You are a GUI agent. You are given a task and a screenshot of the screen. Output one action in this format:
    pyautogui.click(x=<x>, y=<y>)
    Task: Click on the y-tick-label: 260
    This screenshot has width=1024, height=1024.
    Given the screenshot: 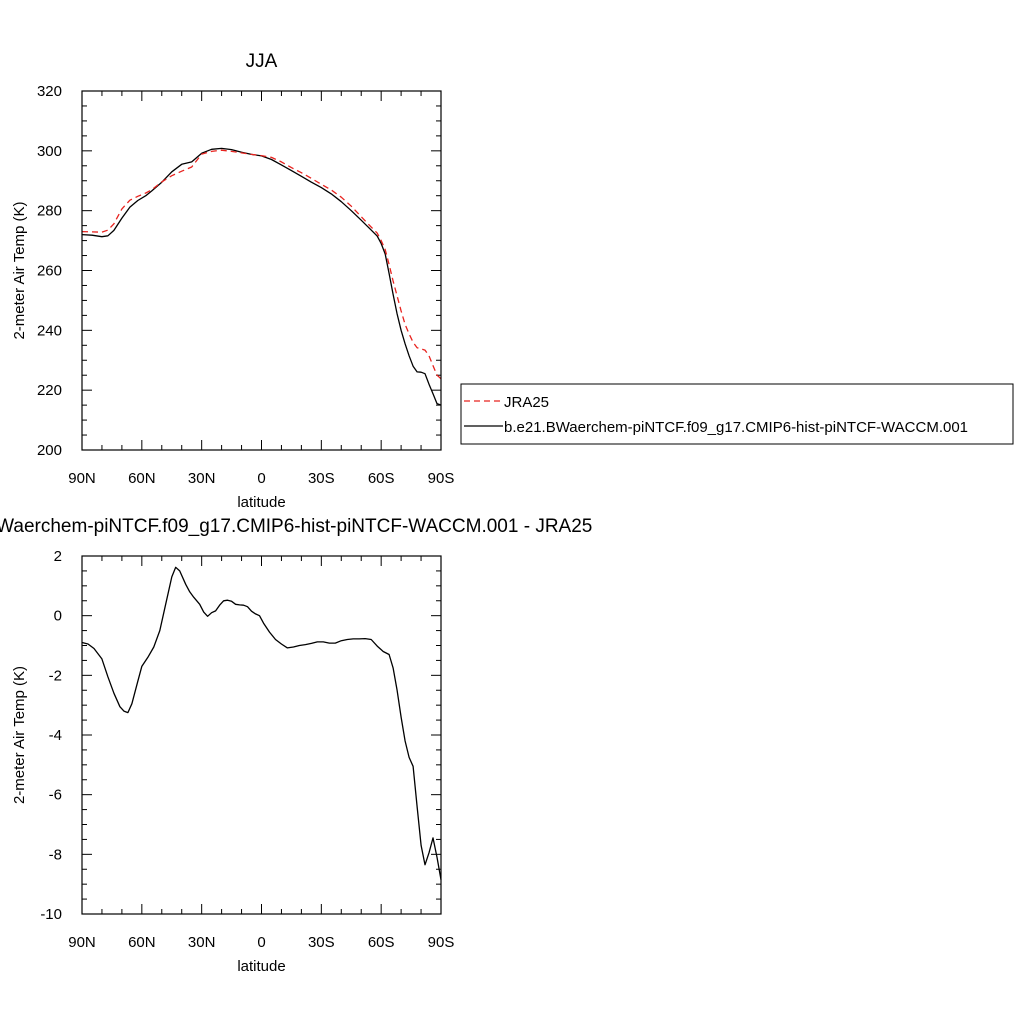 What is the action you would take?
    pyautogui.click(x=49, y=271)
    